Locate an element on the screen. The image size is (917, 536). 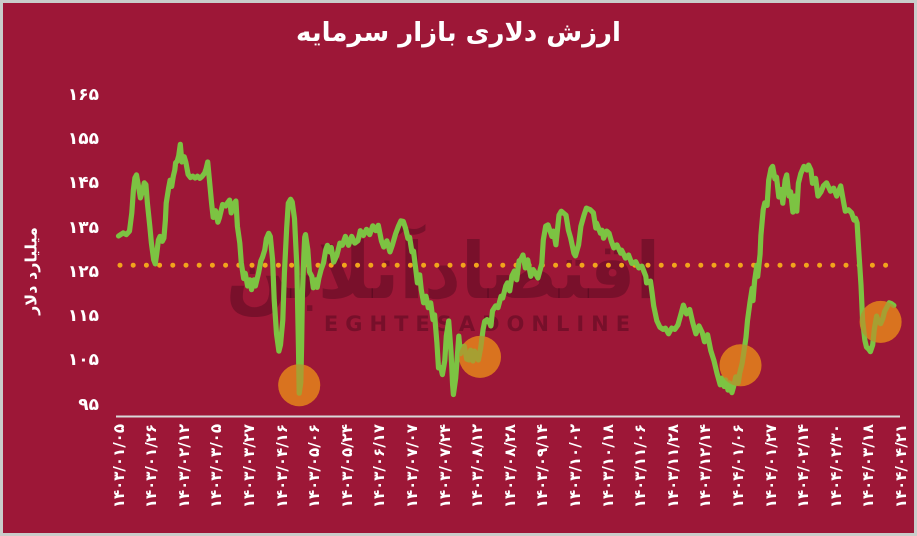
x-tick-label: ۱۴۰۳/۰۶/۱۷ is located at coordinates (379, 466).